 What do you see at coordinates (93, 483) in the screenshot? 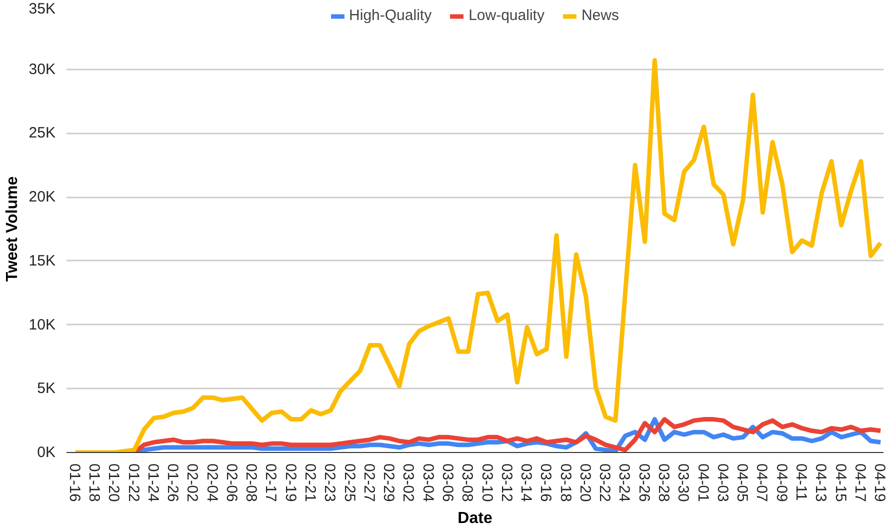
I see `x-tick-label: 01-18` at bounding box center [93, 483].